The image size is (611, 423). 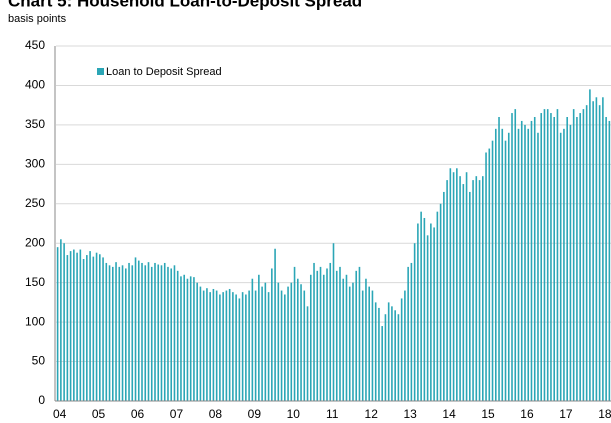 What do you see at coordinates (35, 282) in the screenshot?
I see `y-tick-label: 150` at bounding box center [35, 282].